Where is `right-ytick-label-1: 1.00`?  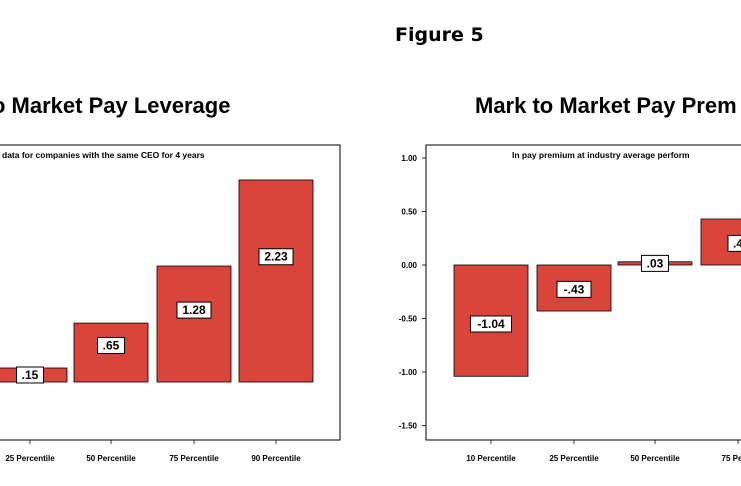 right-ytick-label-1: 1.00 is located at coordinates (409, 158).